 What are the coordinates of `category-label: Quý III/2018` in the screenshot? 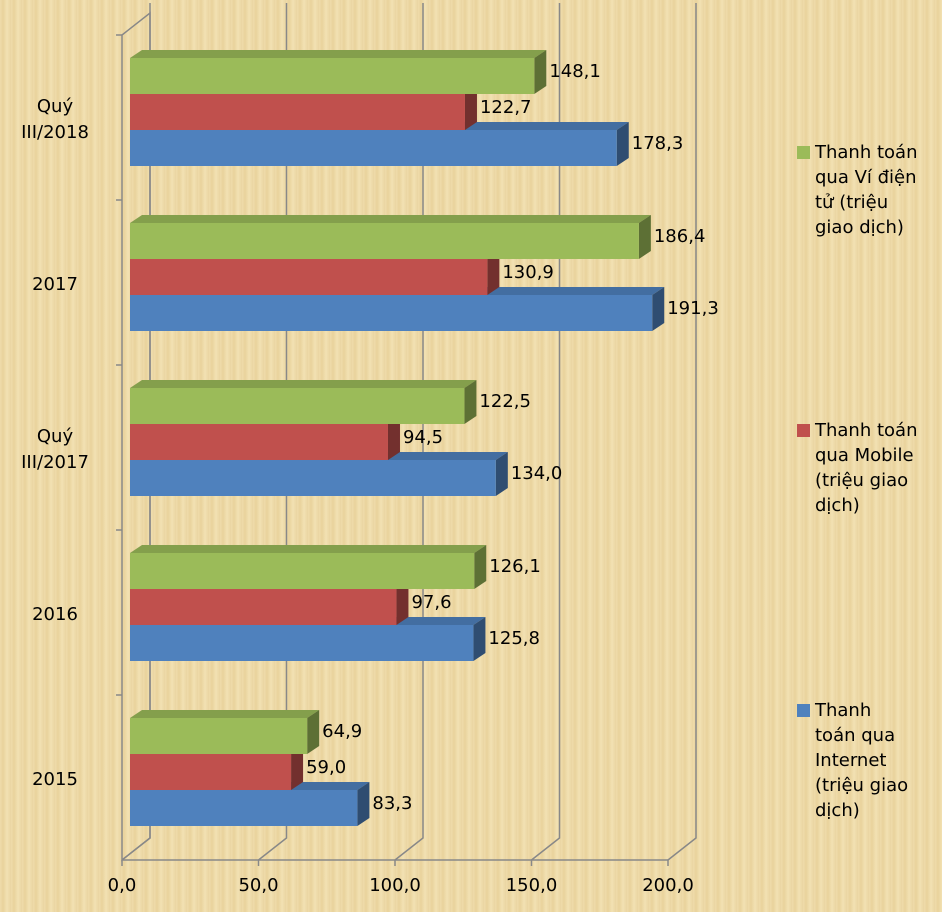 It's located at (55, 119).